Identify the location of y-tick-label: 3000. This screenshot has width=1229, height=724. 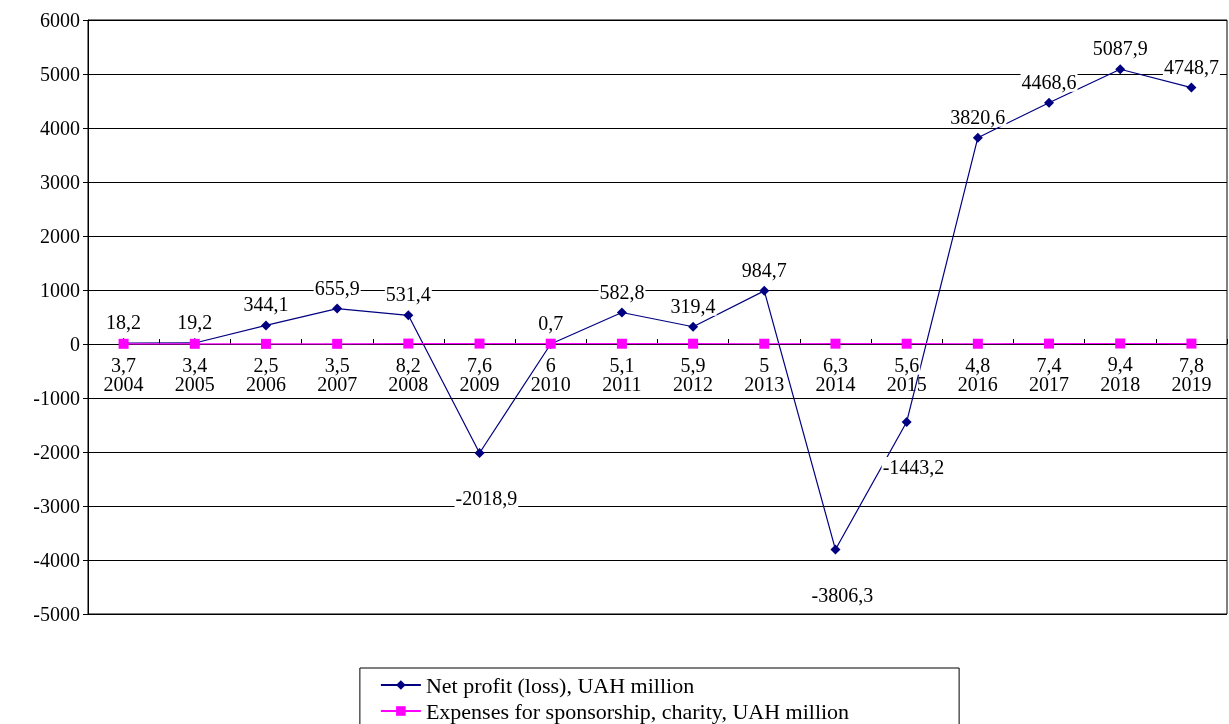
(60, 182).